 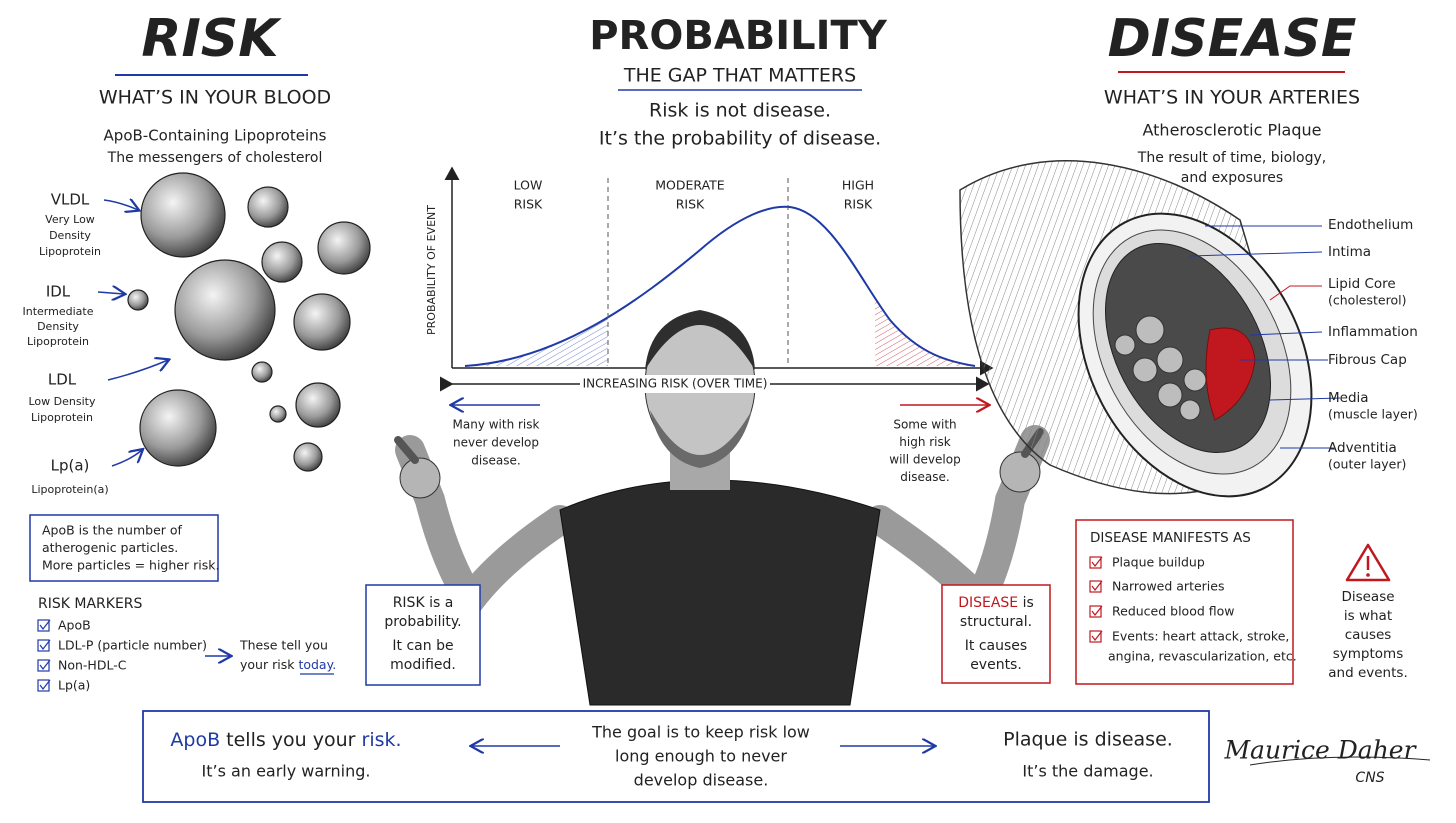 What do you see at coordinates (1200, 636) in the screenshot?
I see `manifest-item: Events: heart attack, stroke,` at bounding box center [1200, 636].